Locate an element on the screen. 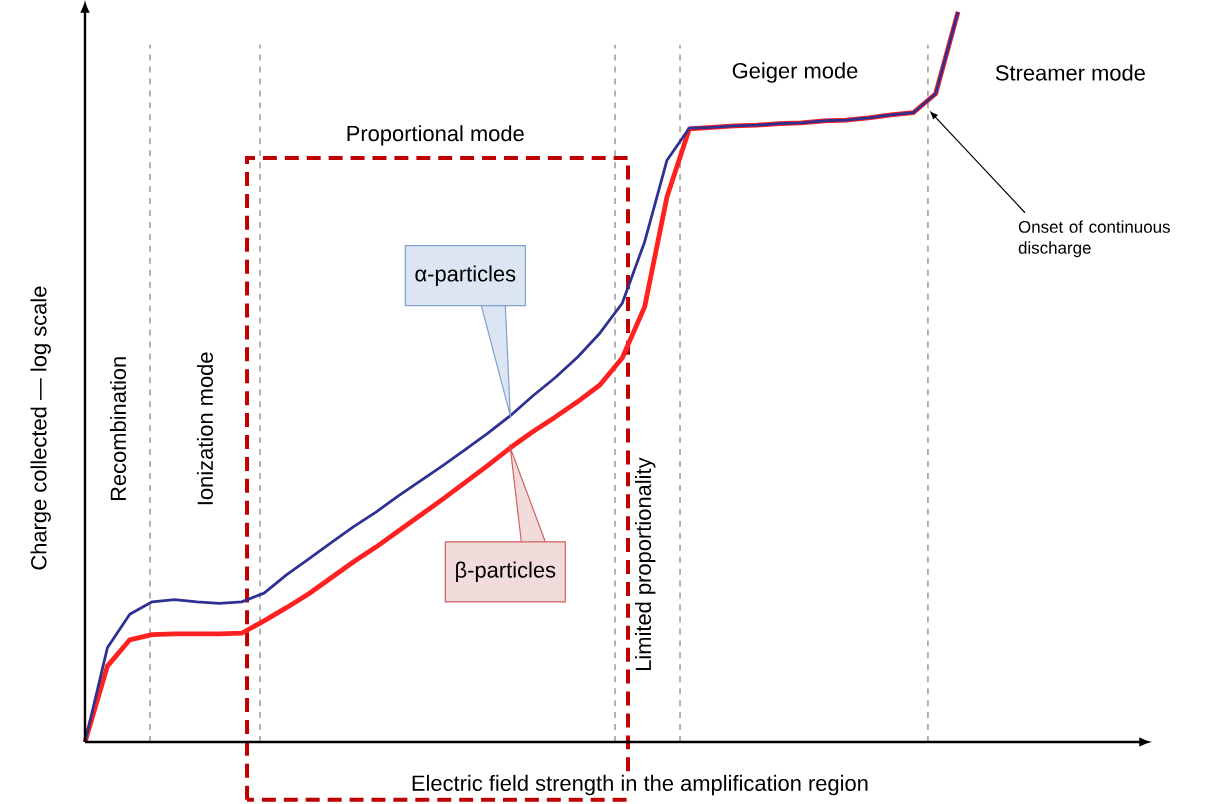 This screenshot has width=1229, height=804. annotation: Geiger mode is located at coordinates (795, 72).